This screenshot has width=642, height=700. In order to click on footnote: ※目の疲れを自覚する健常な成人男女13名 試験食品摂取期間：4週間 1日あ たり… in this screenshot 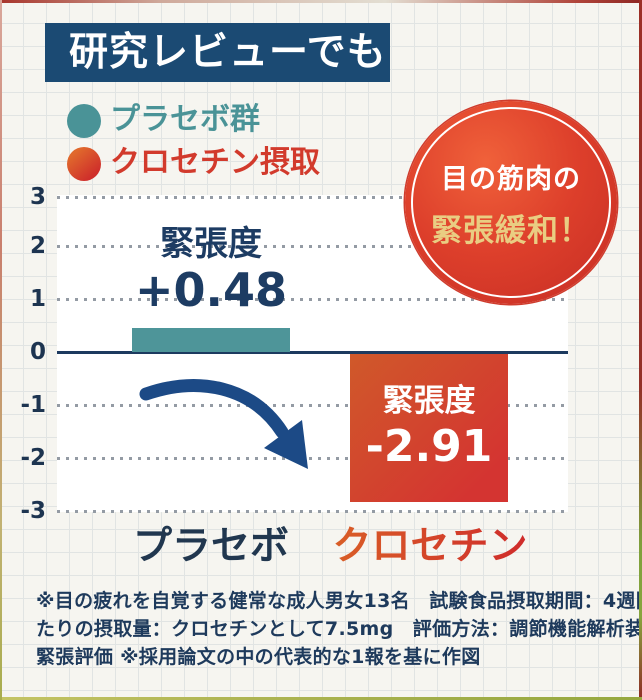, I will do `click(339, 629)`.